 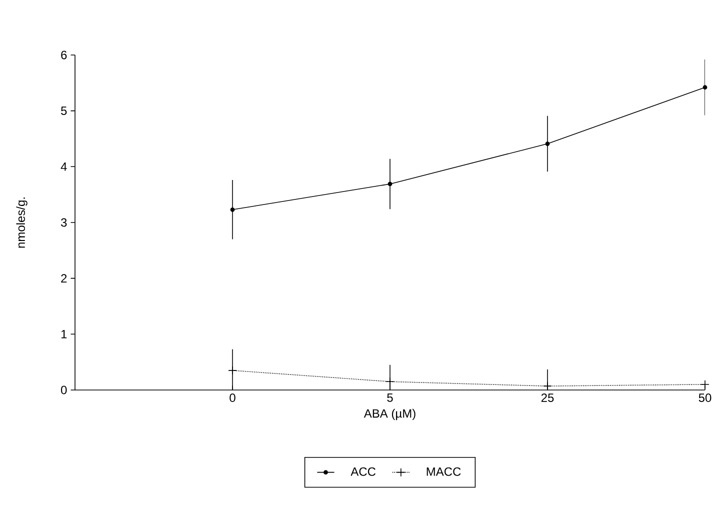 I want to click on y-tick-label: 4, so click(x=63, y=166).